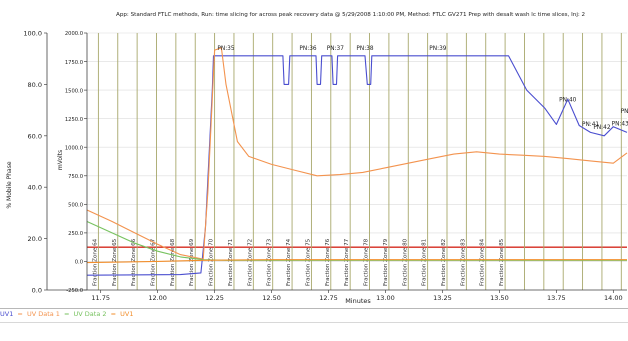  What do you see at coordinates (347, 262) in the screenshot?
I see `fraction-zone-label: Fraction Zone 77` at bounding box center [347, 262].